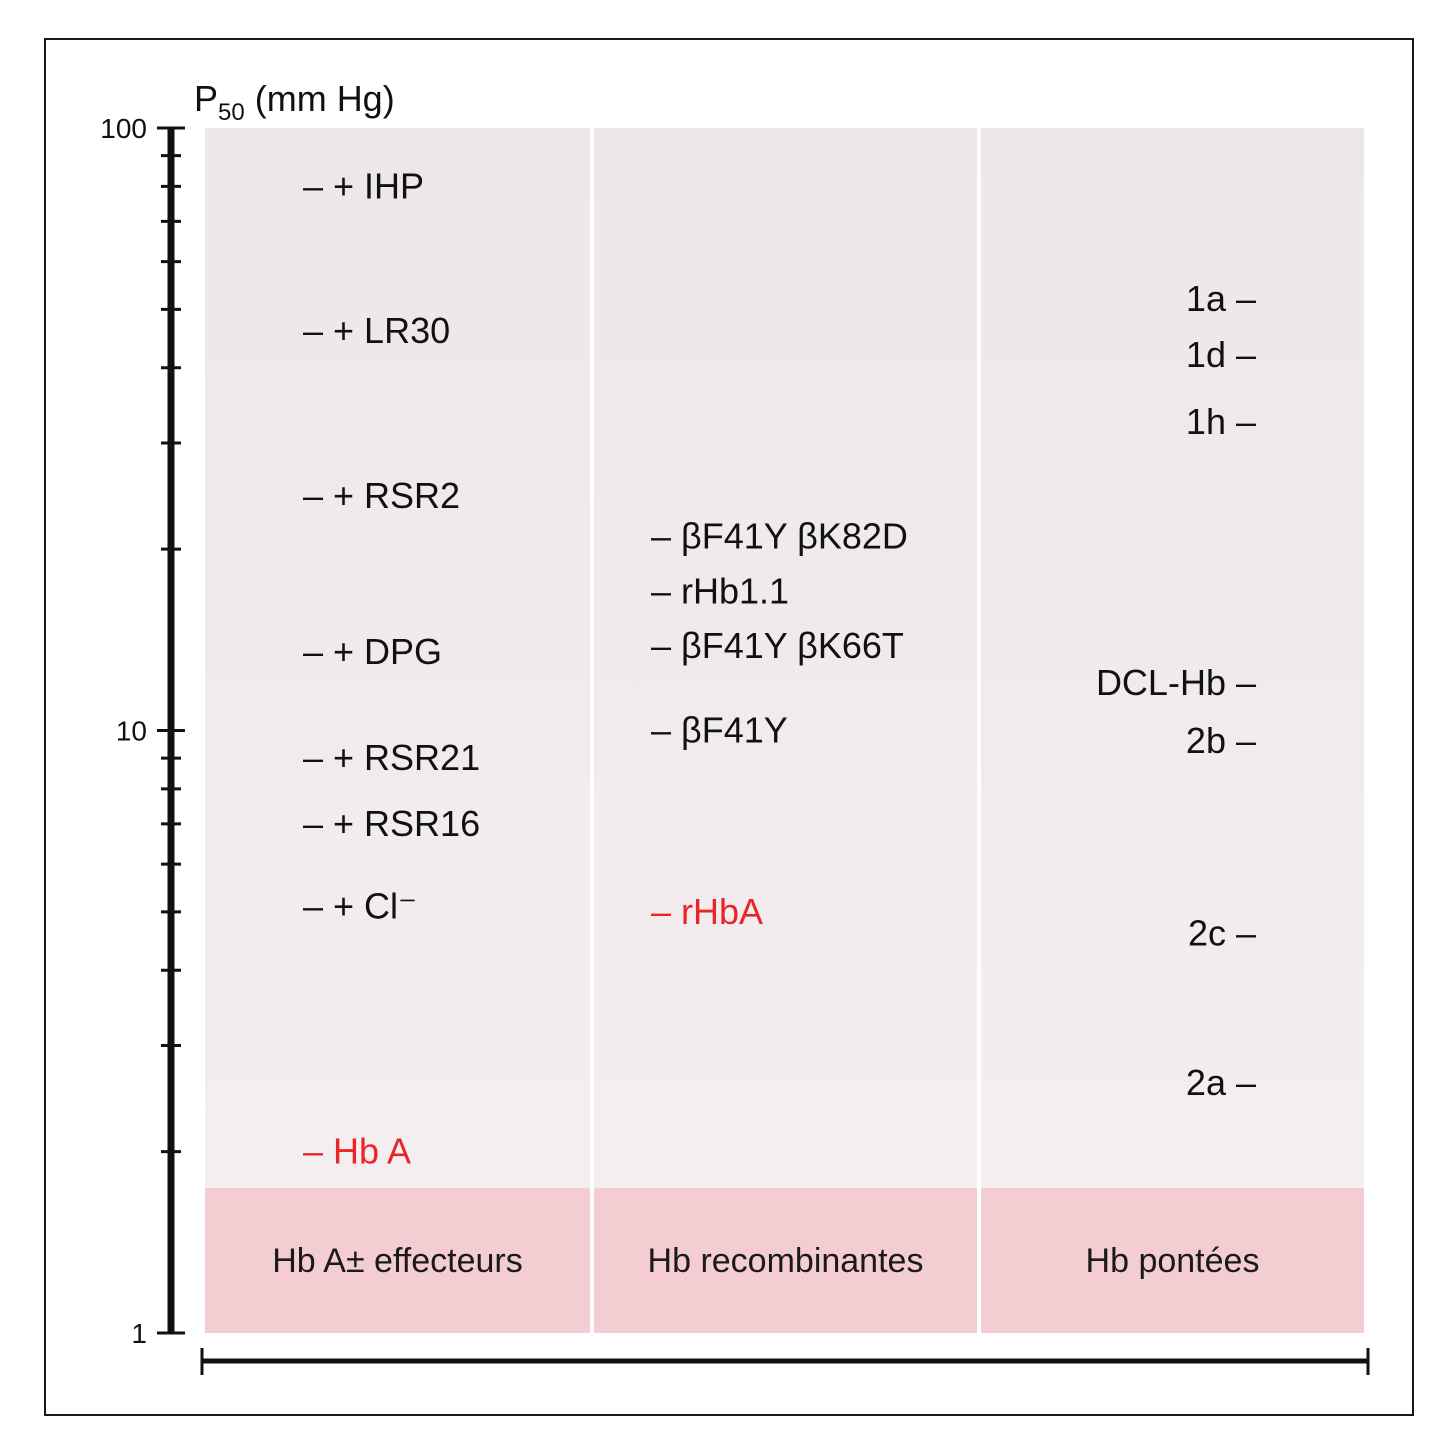 The width and height of the screenshot is (1440, 1437). I want to click on data-point-label: – + RSR21, so click(391, 757).